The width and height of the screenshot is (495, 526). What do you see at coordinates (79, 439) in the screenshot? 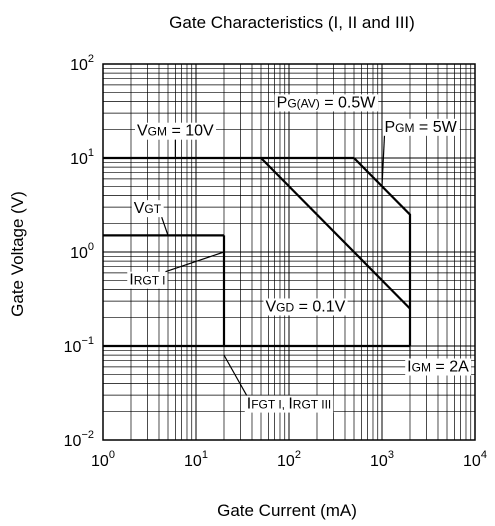
I see `y-tick-label: 10⁻²` at bounding box center [79, 439].